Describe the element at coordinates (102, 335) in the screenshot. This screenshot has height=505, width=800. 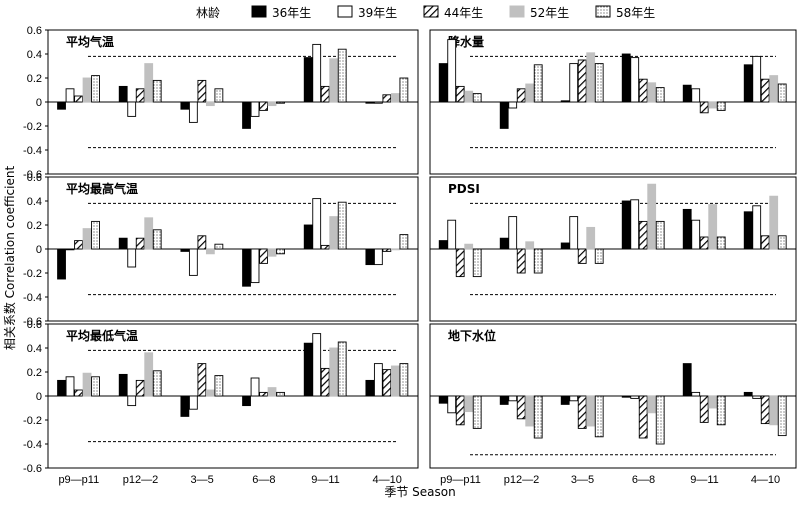
I see `panel-title: 平均最低气温` at that location.